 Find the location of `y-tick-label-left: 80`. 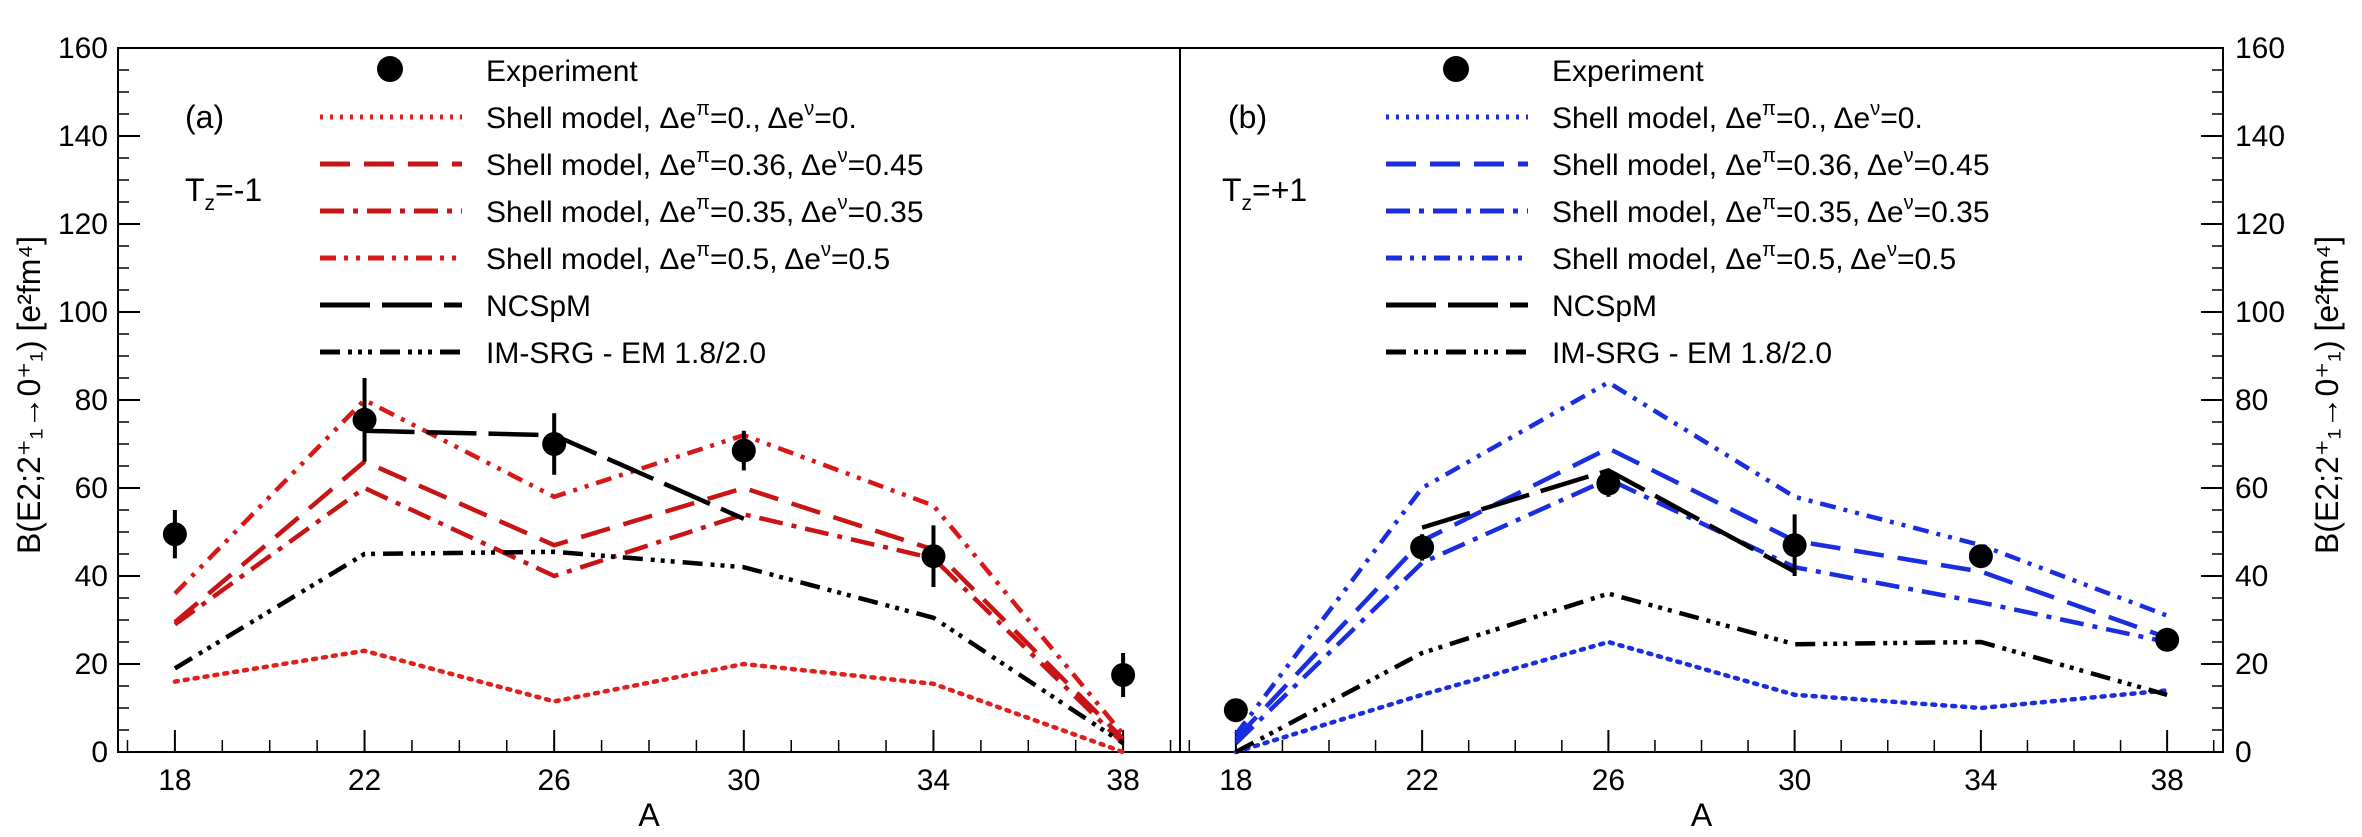

y-tick-label-left: 80 is located at coordinates (91, 400).